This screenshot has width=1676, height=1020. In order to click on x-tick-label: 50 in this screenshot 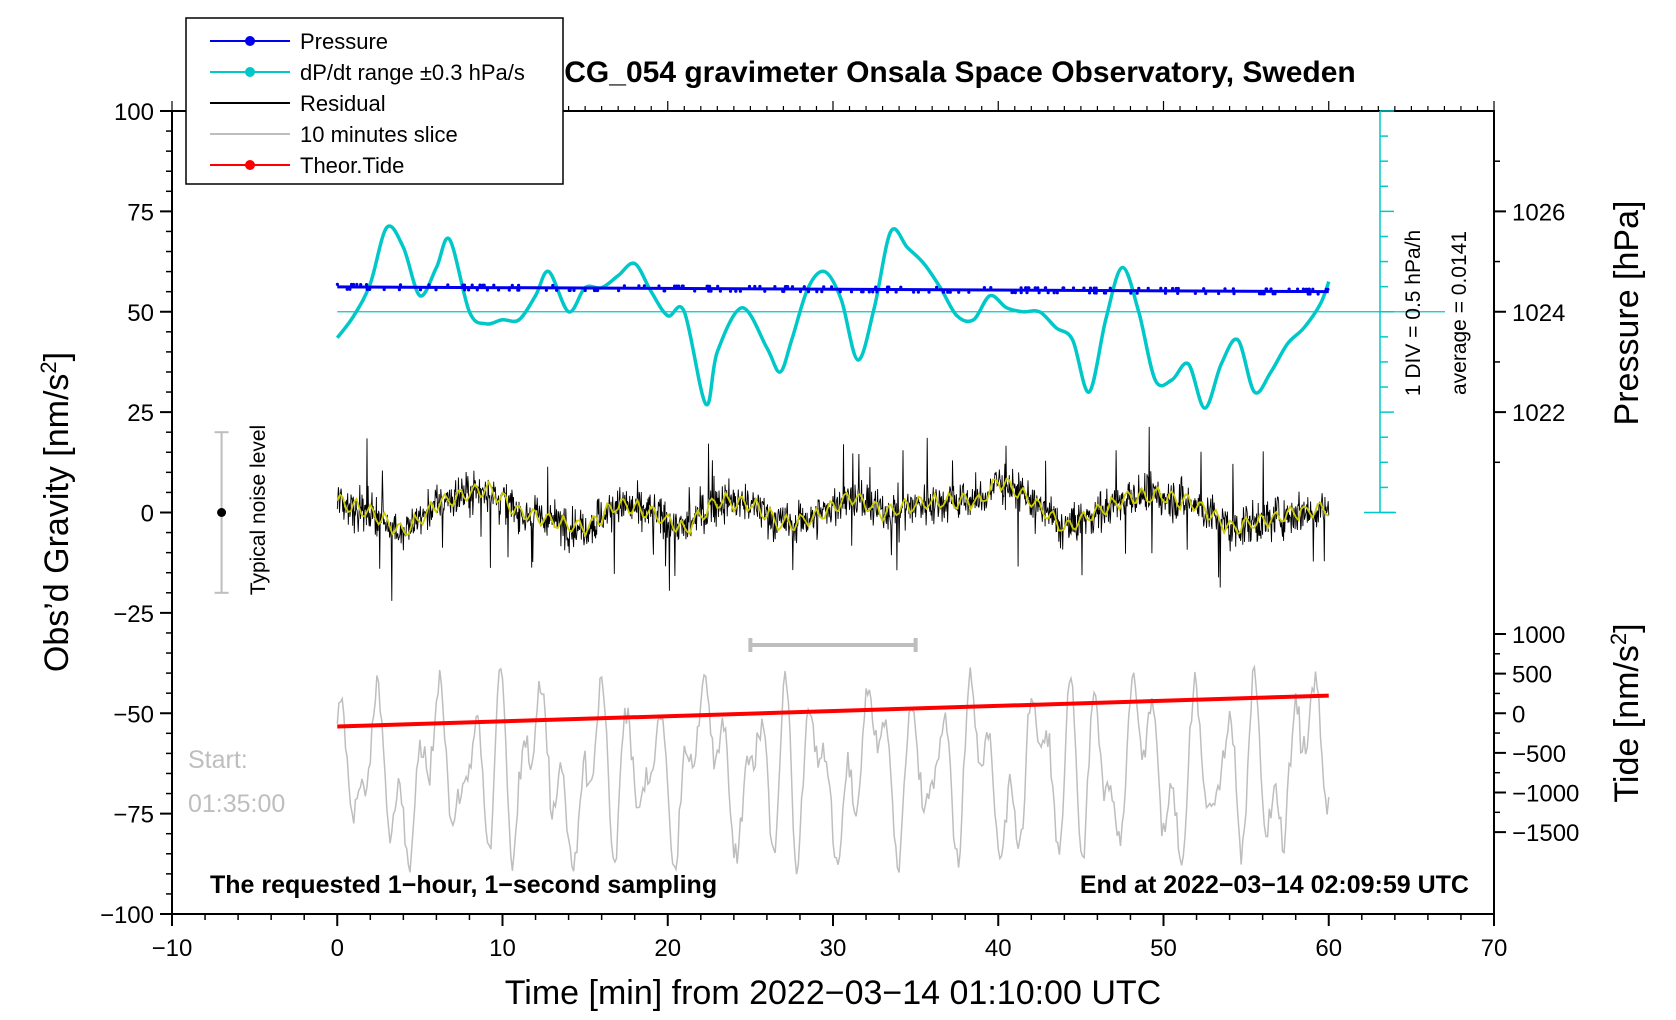, I will do `click(1163, 948)`.